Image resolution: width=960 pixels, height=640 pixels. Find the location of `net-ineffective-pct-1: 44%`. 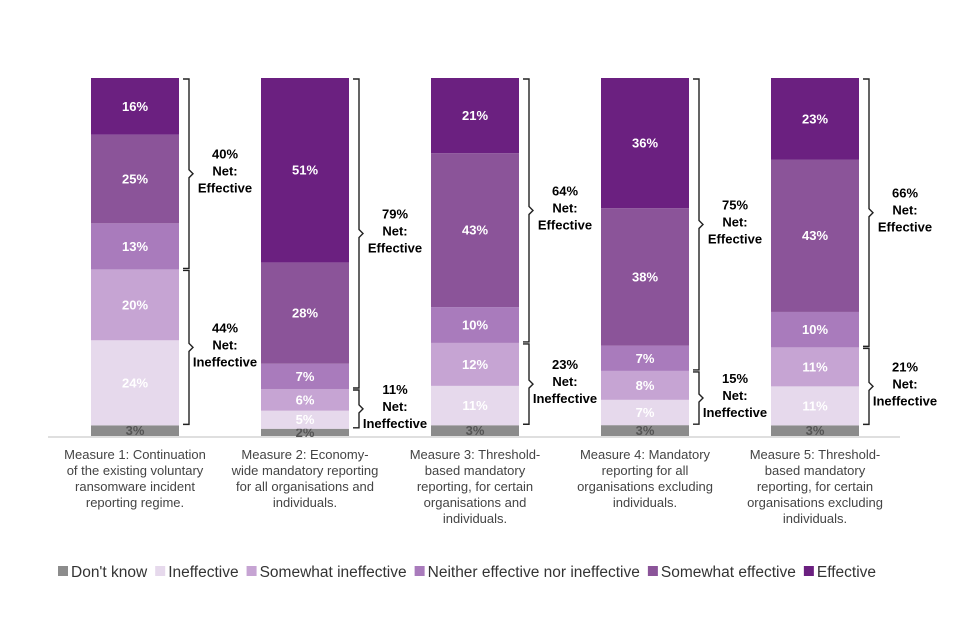

net-ineffective-pct-1: 44% is located at coordinates (225, 327).